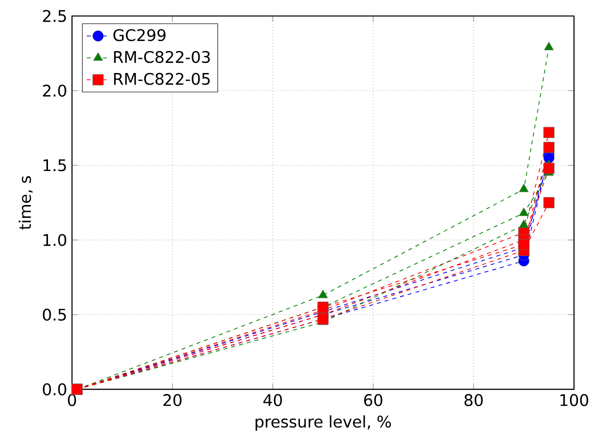 The width and height of the screenshot is (596, 440). What do you see at coordinates (162, 78) in the screenshot?
I see `legend-label: RM-C822-05` at bounding box center [162, 78].